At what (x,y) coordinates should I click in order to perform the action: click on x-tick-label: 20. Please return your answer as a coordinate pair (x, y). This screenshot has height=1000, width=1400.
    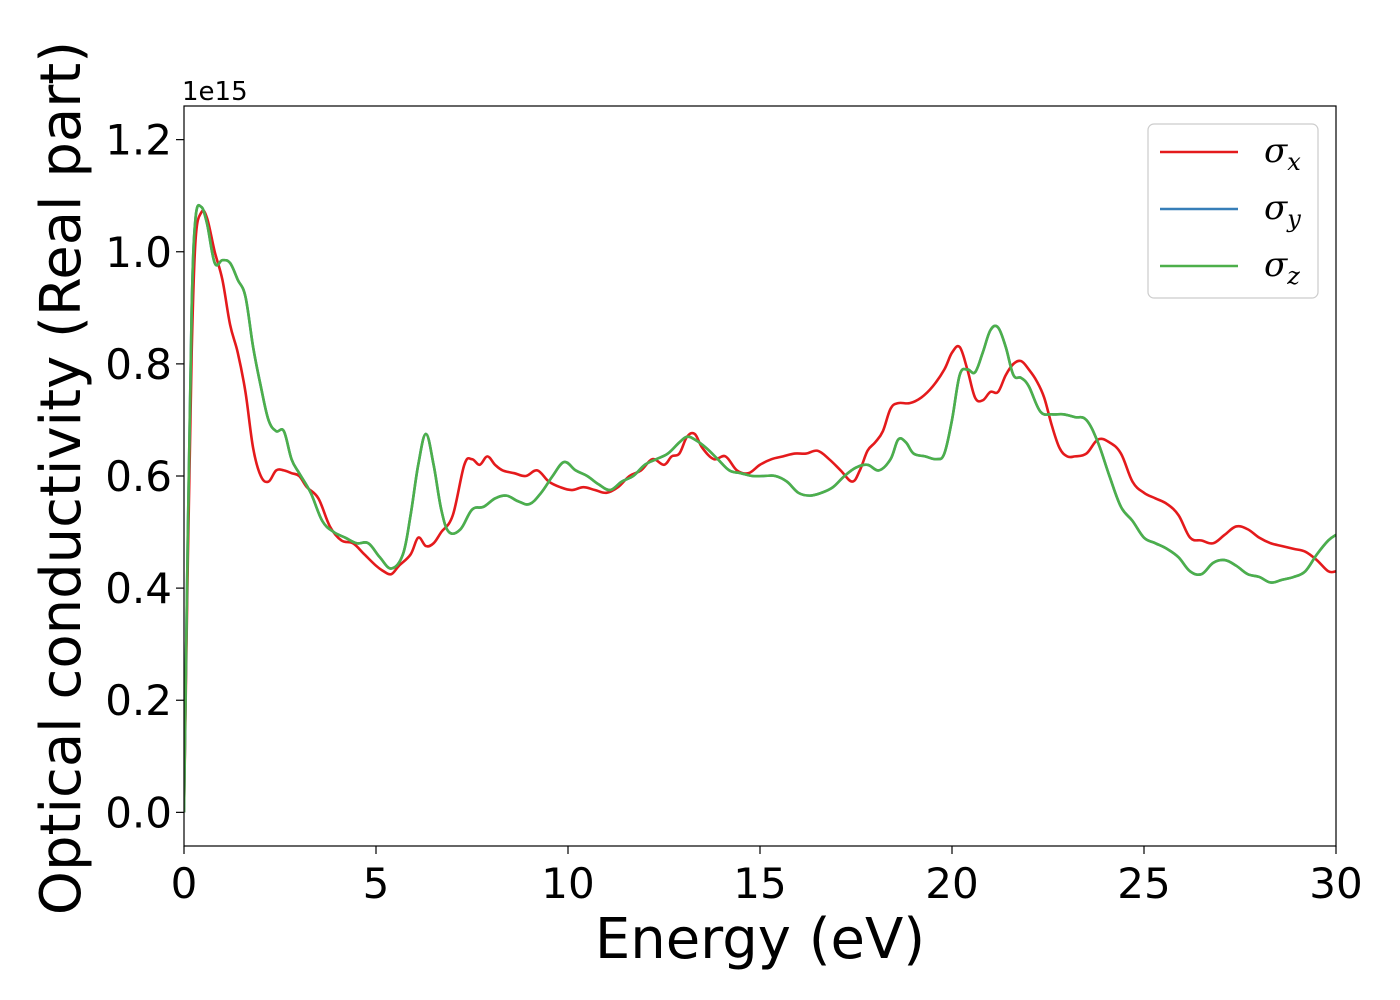
    Looking at the image, I should click on (951, 883).